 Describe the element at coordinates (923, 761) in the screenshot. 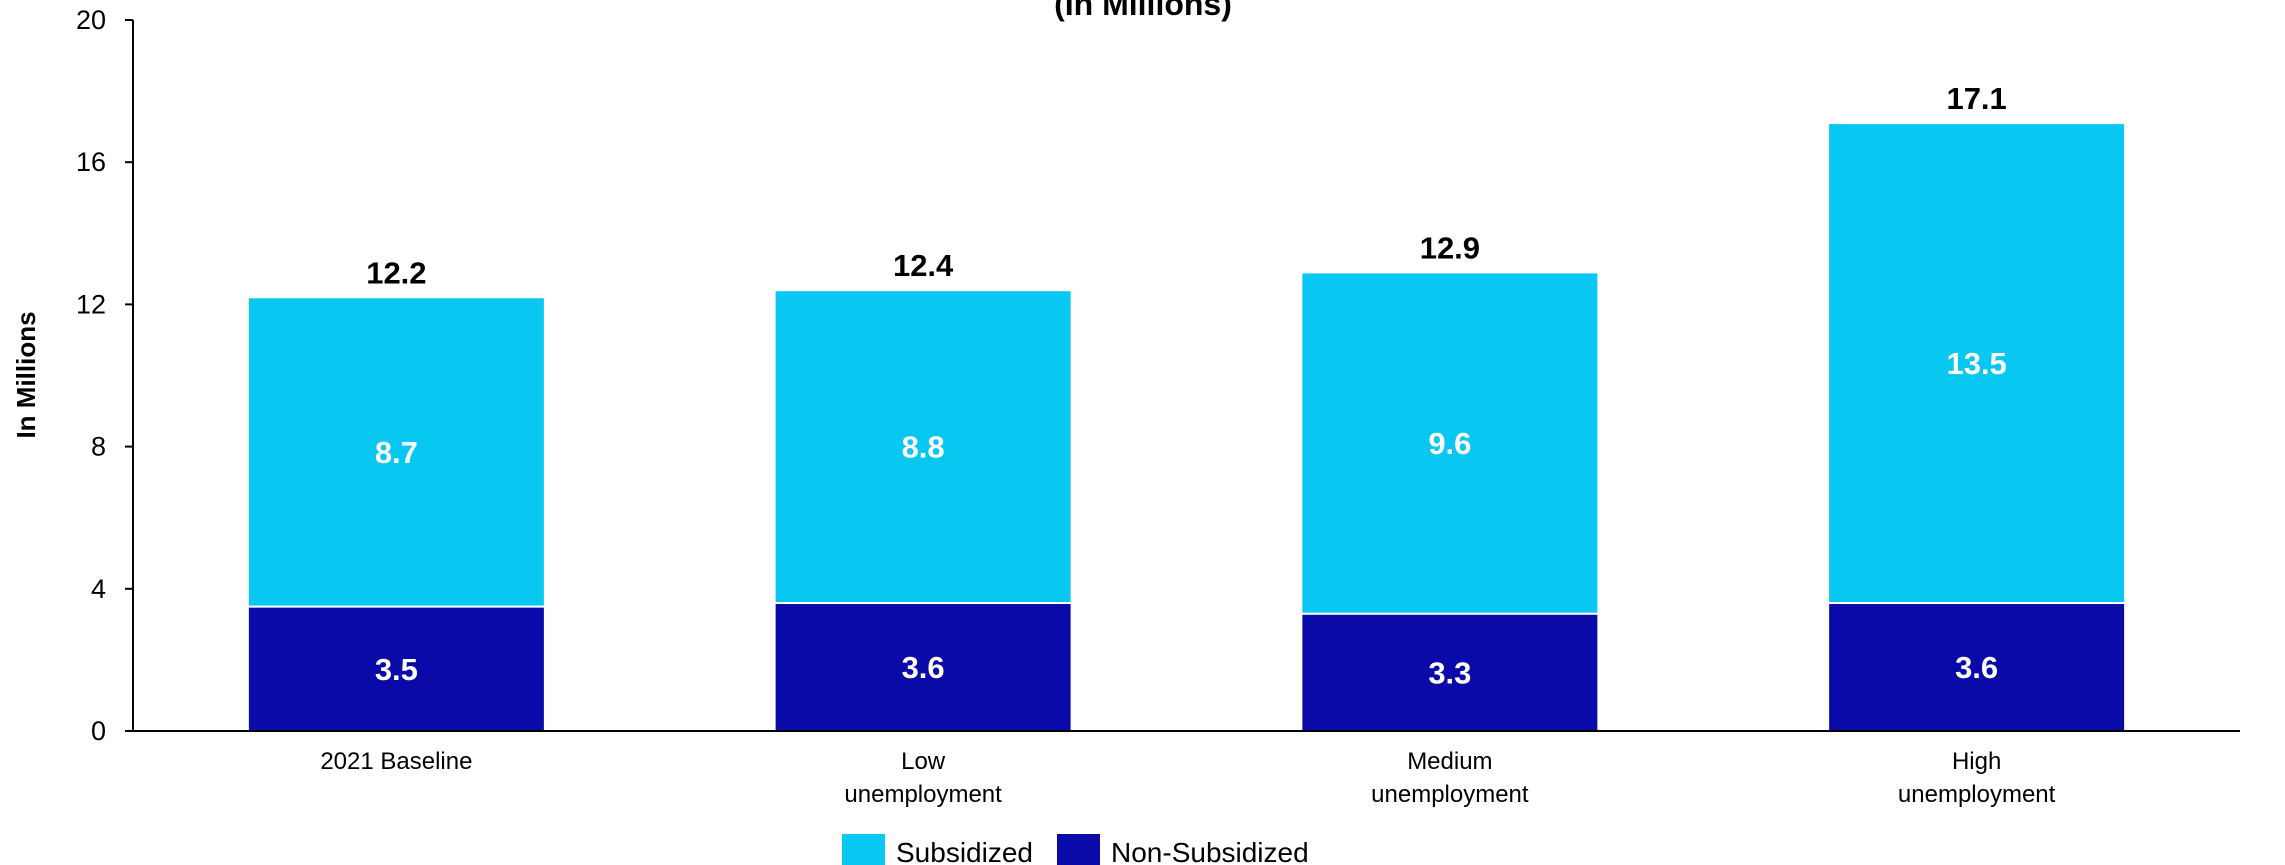

I see `x-category-label-line: Low` at that location.